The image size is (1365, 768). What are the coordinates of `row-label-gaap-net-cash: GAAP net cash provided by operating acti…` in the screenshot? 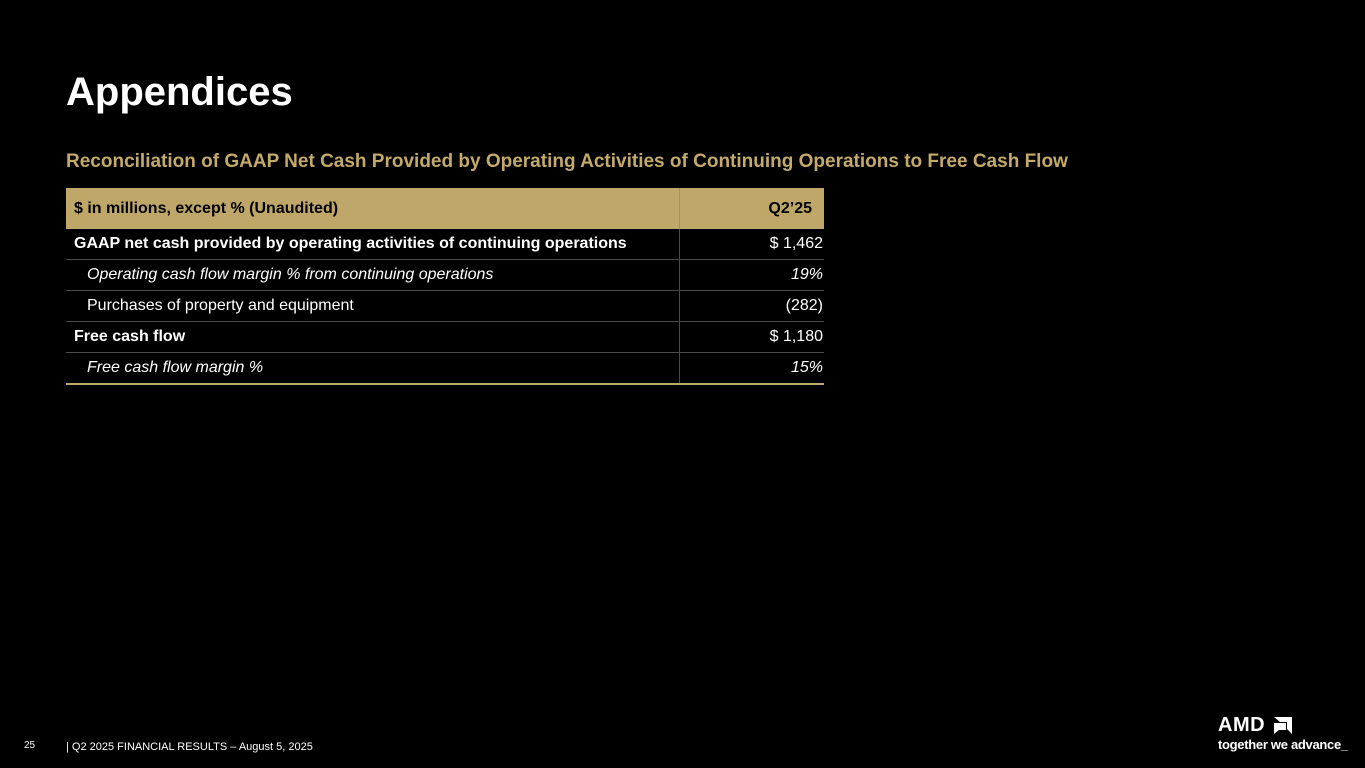 It's located at (373, 244).